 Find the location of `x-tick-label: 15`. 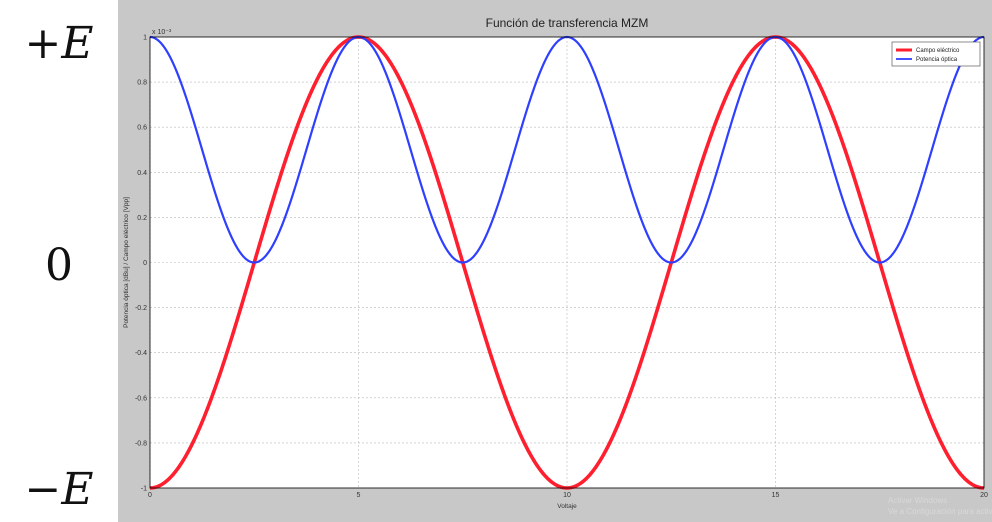

x-tick-label: 15 is located at coordinates (776, 495).